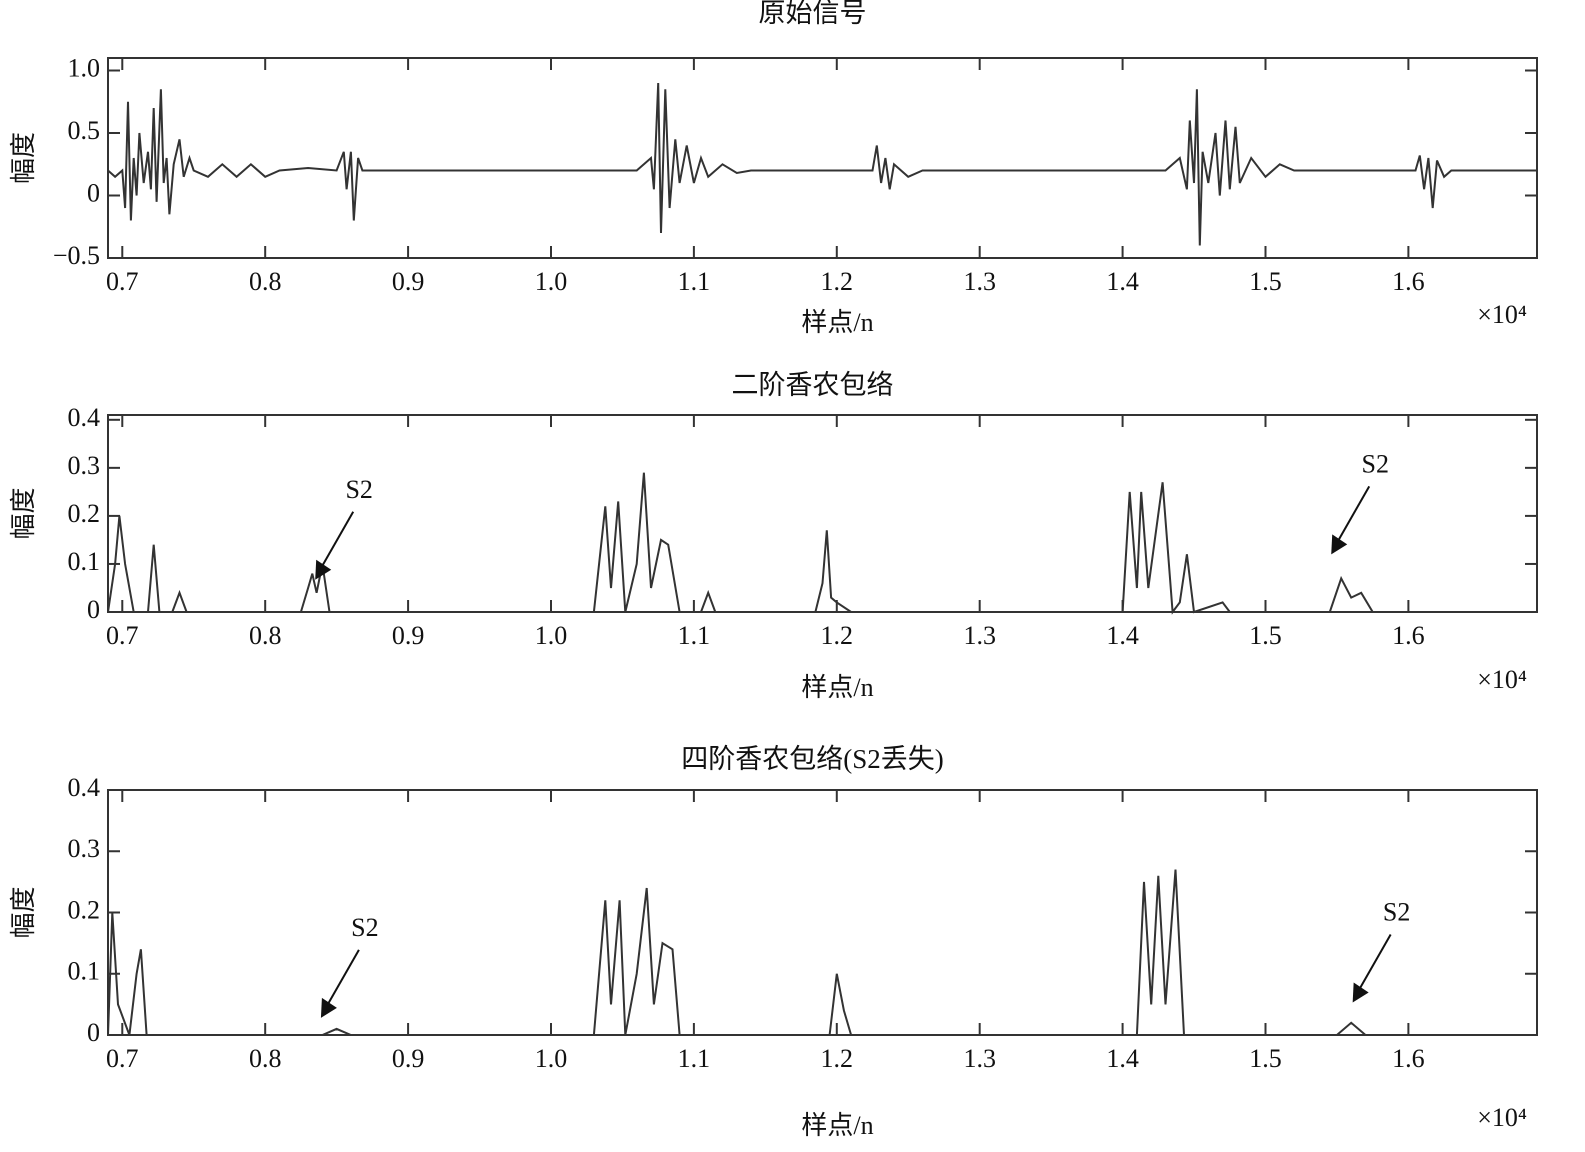 The height and width of the screenshot is (1152, 1585). What do you see at coordinates (812, 759) in the screenshot?
I see `subplot-title: 四阶香农包络(S2丢失)` at bounding box center [812, 759].